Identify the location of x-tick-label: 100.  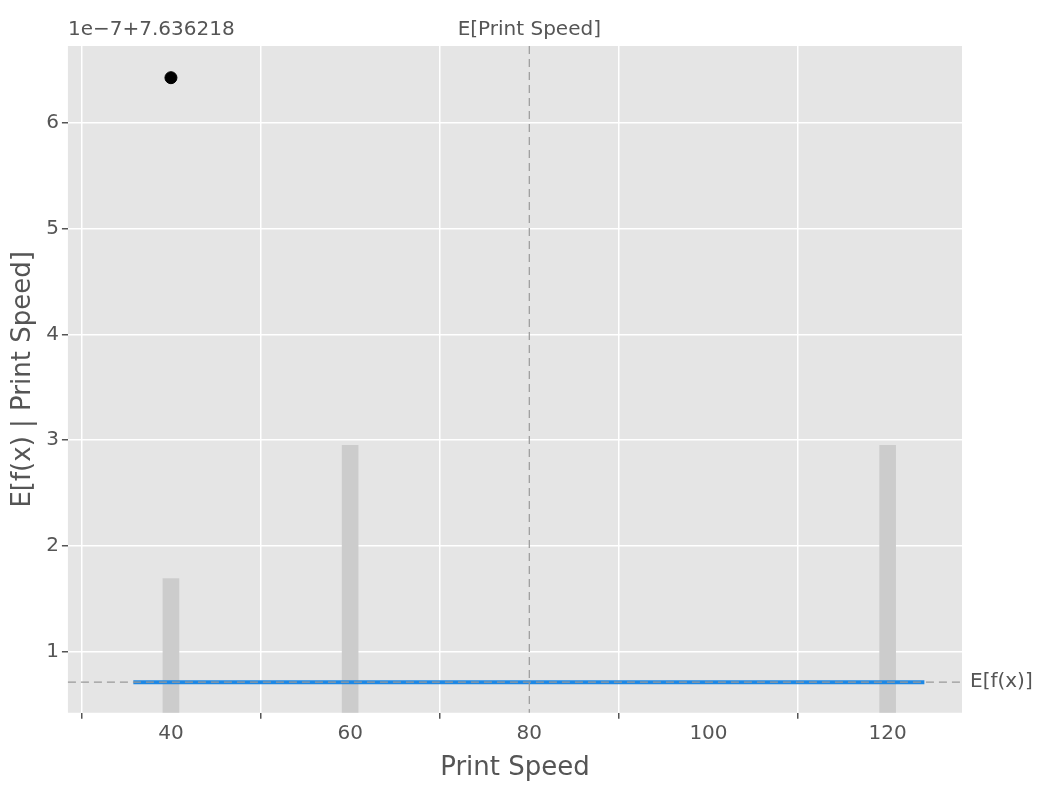
(708, 732).